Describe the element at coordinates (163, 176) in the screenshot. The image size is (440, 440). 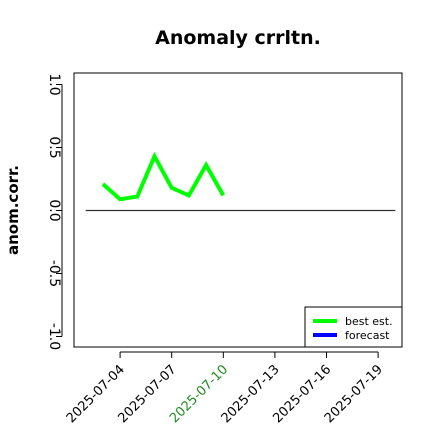
I see `series-line-best-est-` at that location.